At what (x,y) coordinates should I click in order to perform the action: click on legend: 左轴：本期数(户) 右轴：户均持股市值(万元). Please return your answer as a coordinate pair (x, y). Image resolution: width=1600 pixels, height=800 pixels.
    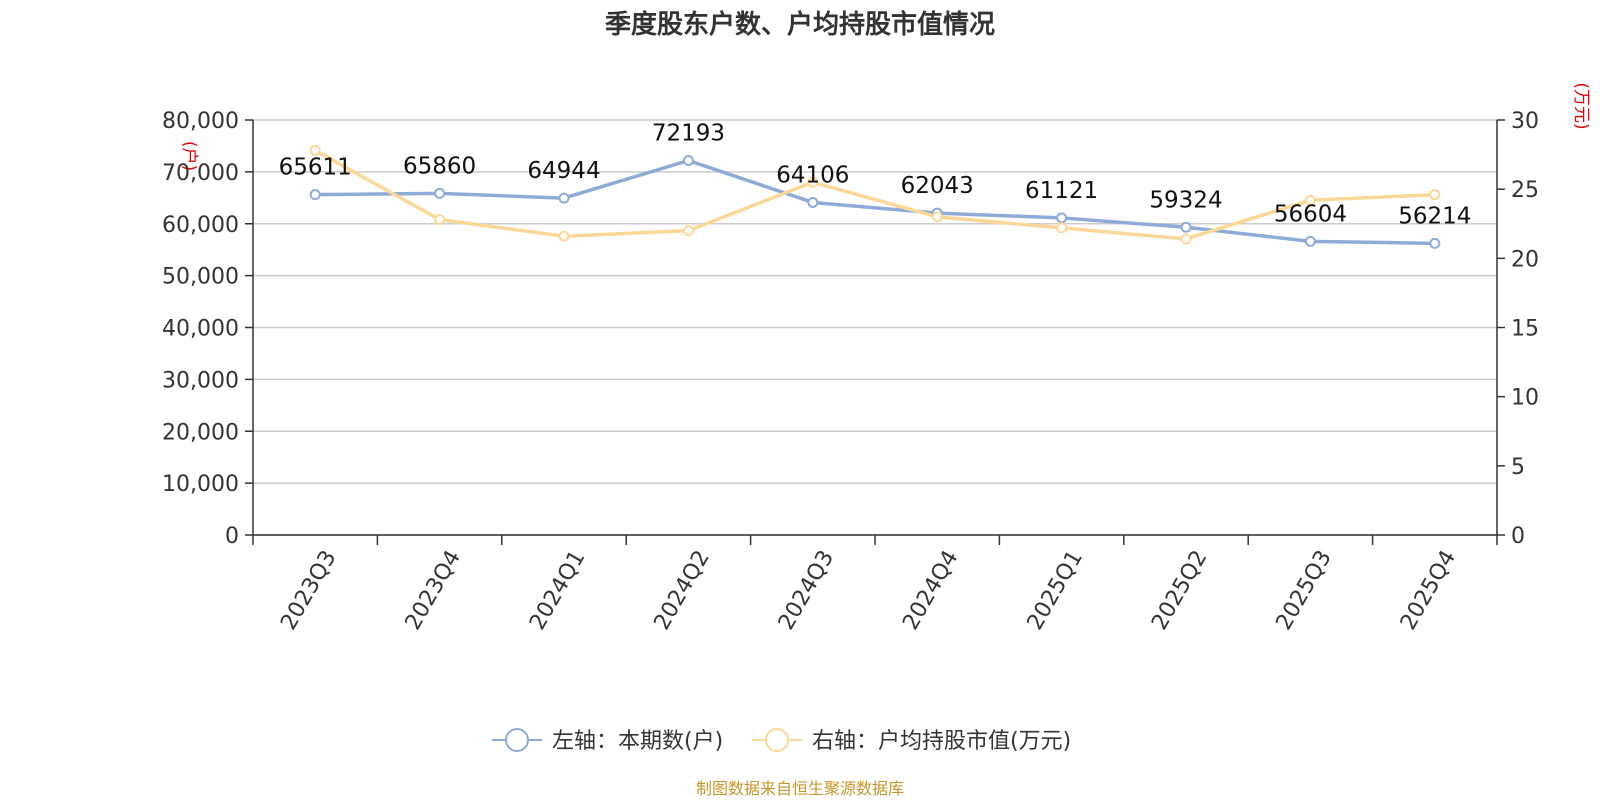
    Looking at the image, I should click on (781, 741).